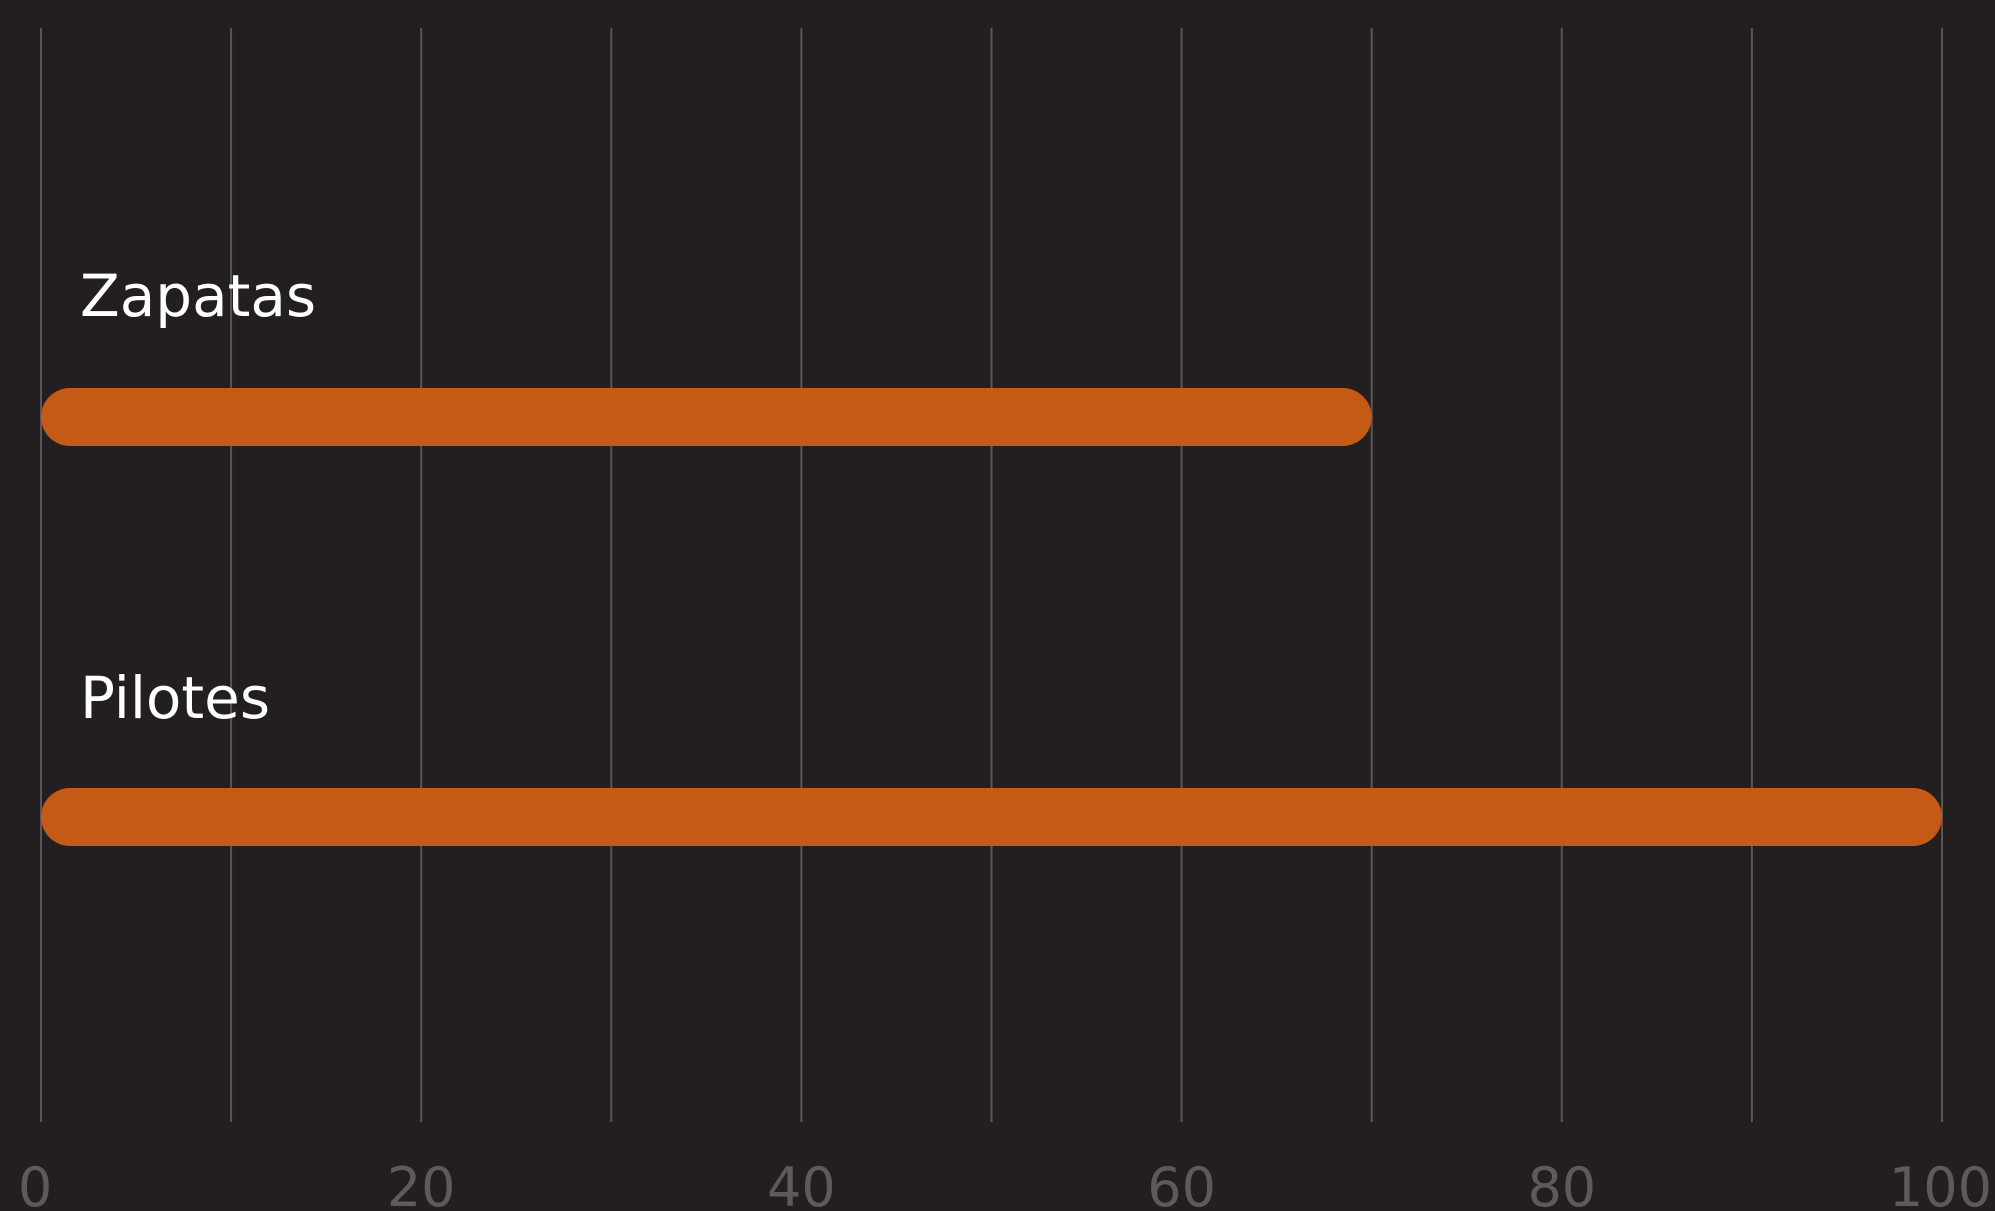 Image resolution: width=1995 pixels, height=1211 pixels. Describe the element at coordinates (198, 296) in the screenshot. I see `category-label-zapatas: Zapatas` at that location.